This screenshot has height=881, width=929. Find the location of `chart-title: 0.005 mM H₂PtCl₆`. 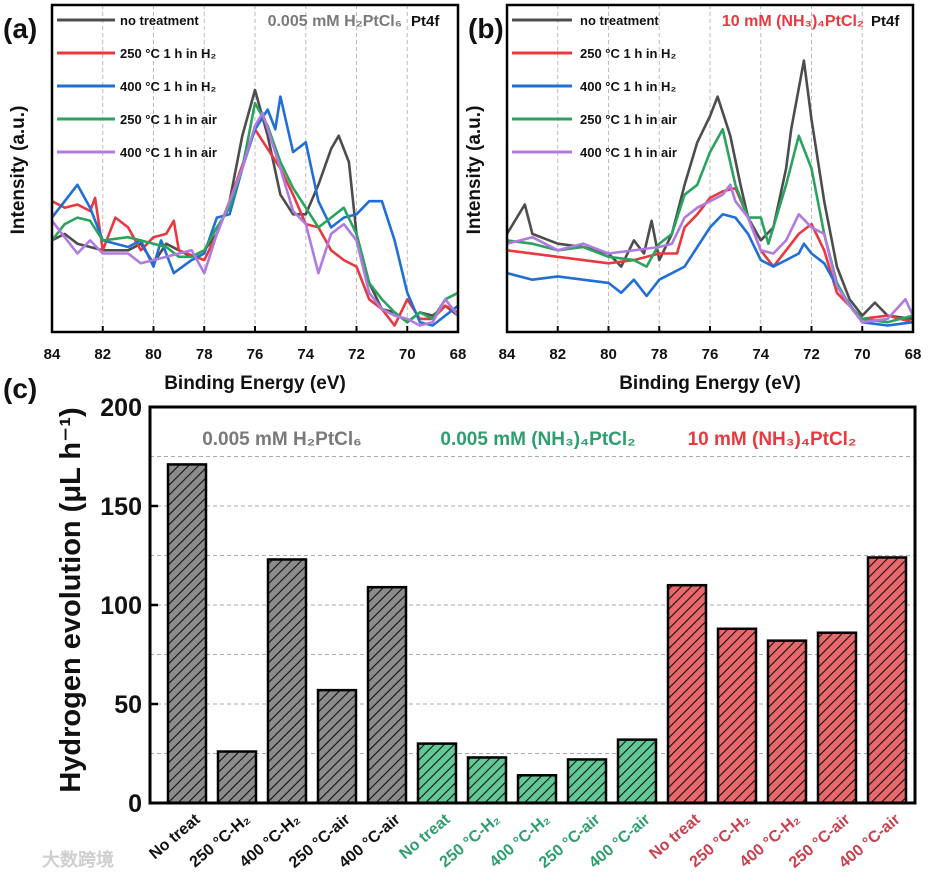

chart-title: 0.005 mM H₂PtCl₆ is located at coordinates (335, 21).